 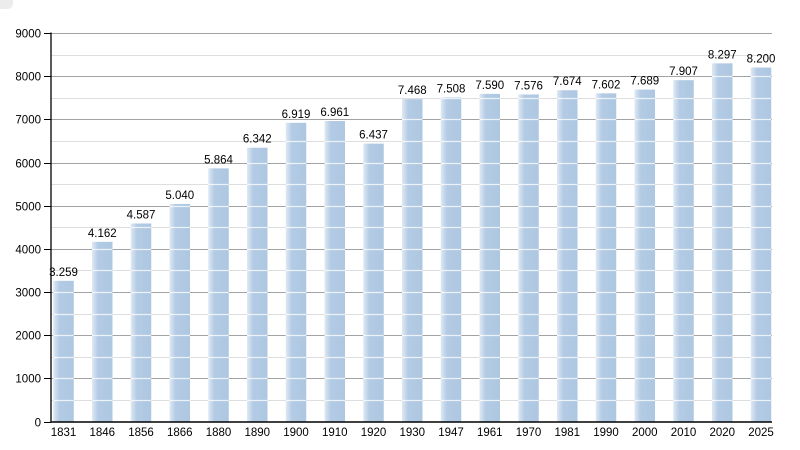 I want to click on y-tick-label: 7000, so click(x=28, y=121).